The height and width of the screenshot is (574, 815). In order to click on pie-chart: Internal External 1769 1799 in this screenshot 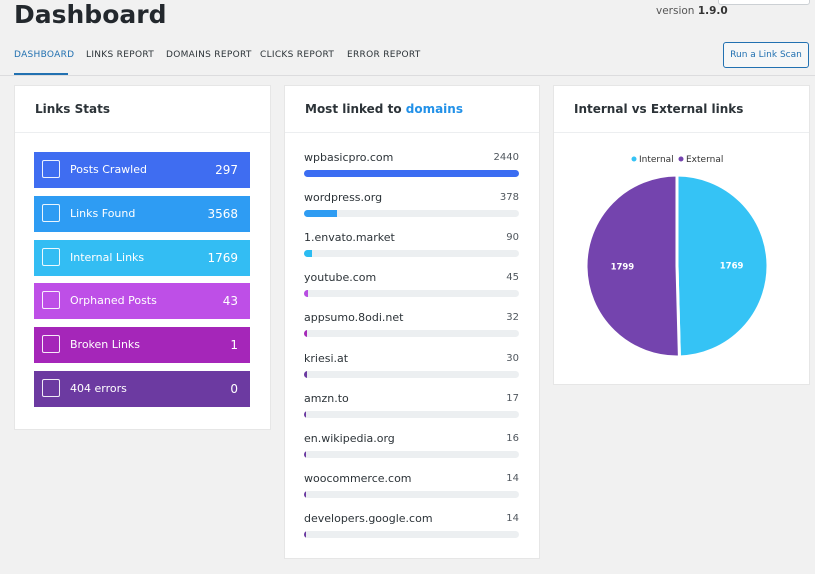, I will do `click(677, 257)`.